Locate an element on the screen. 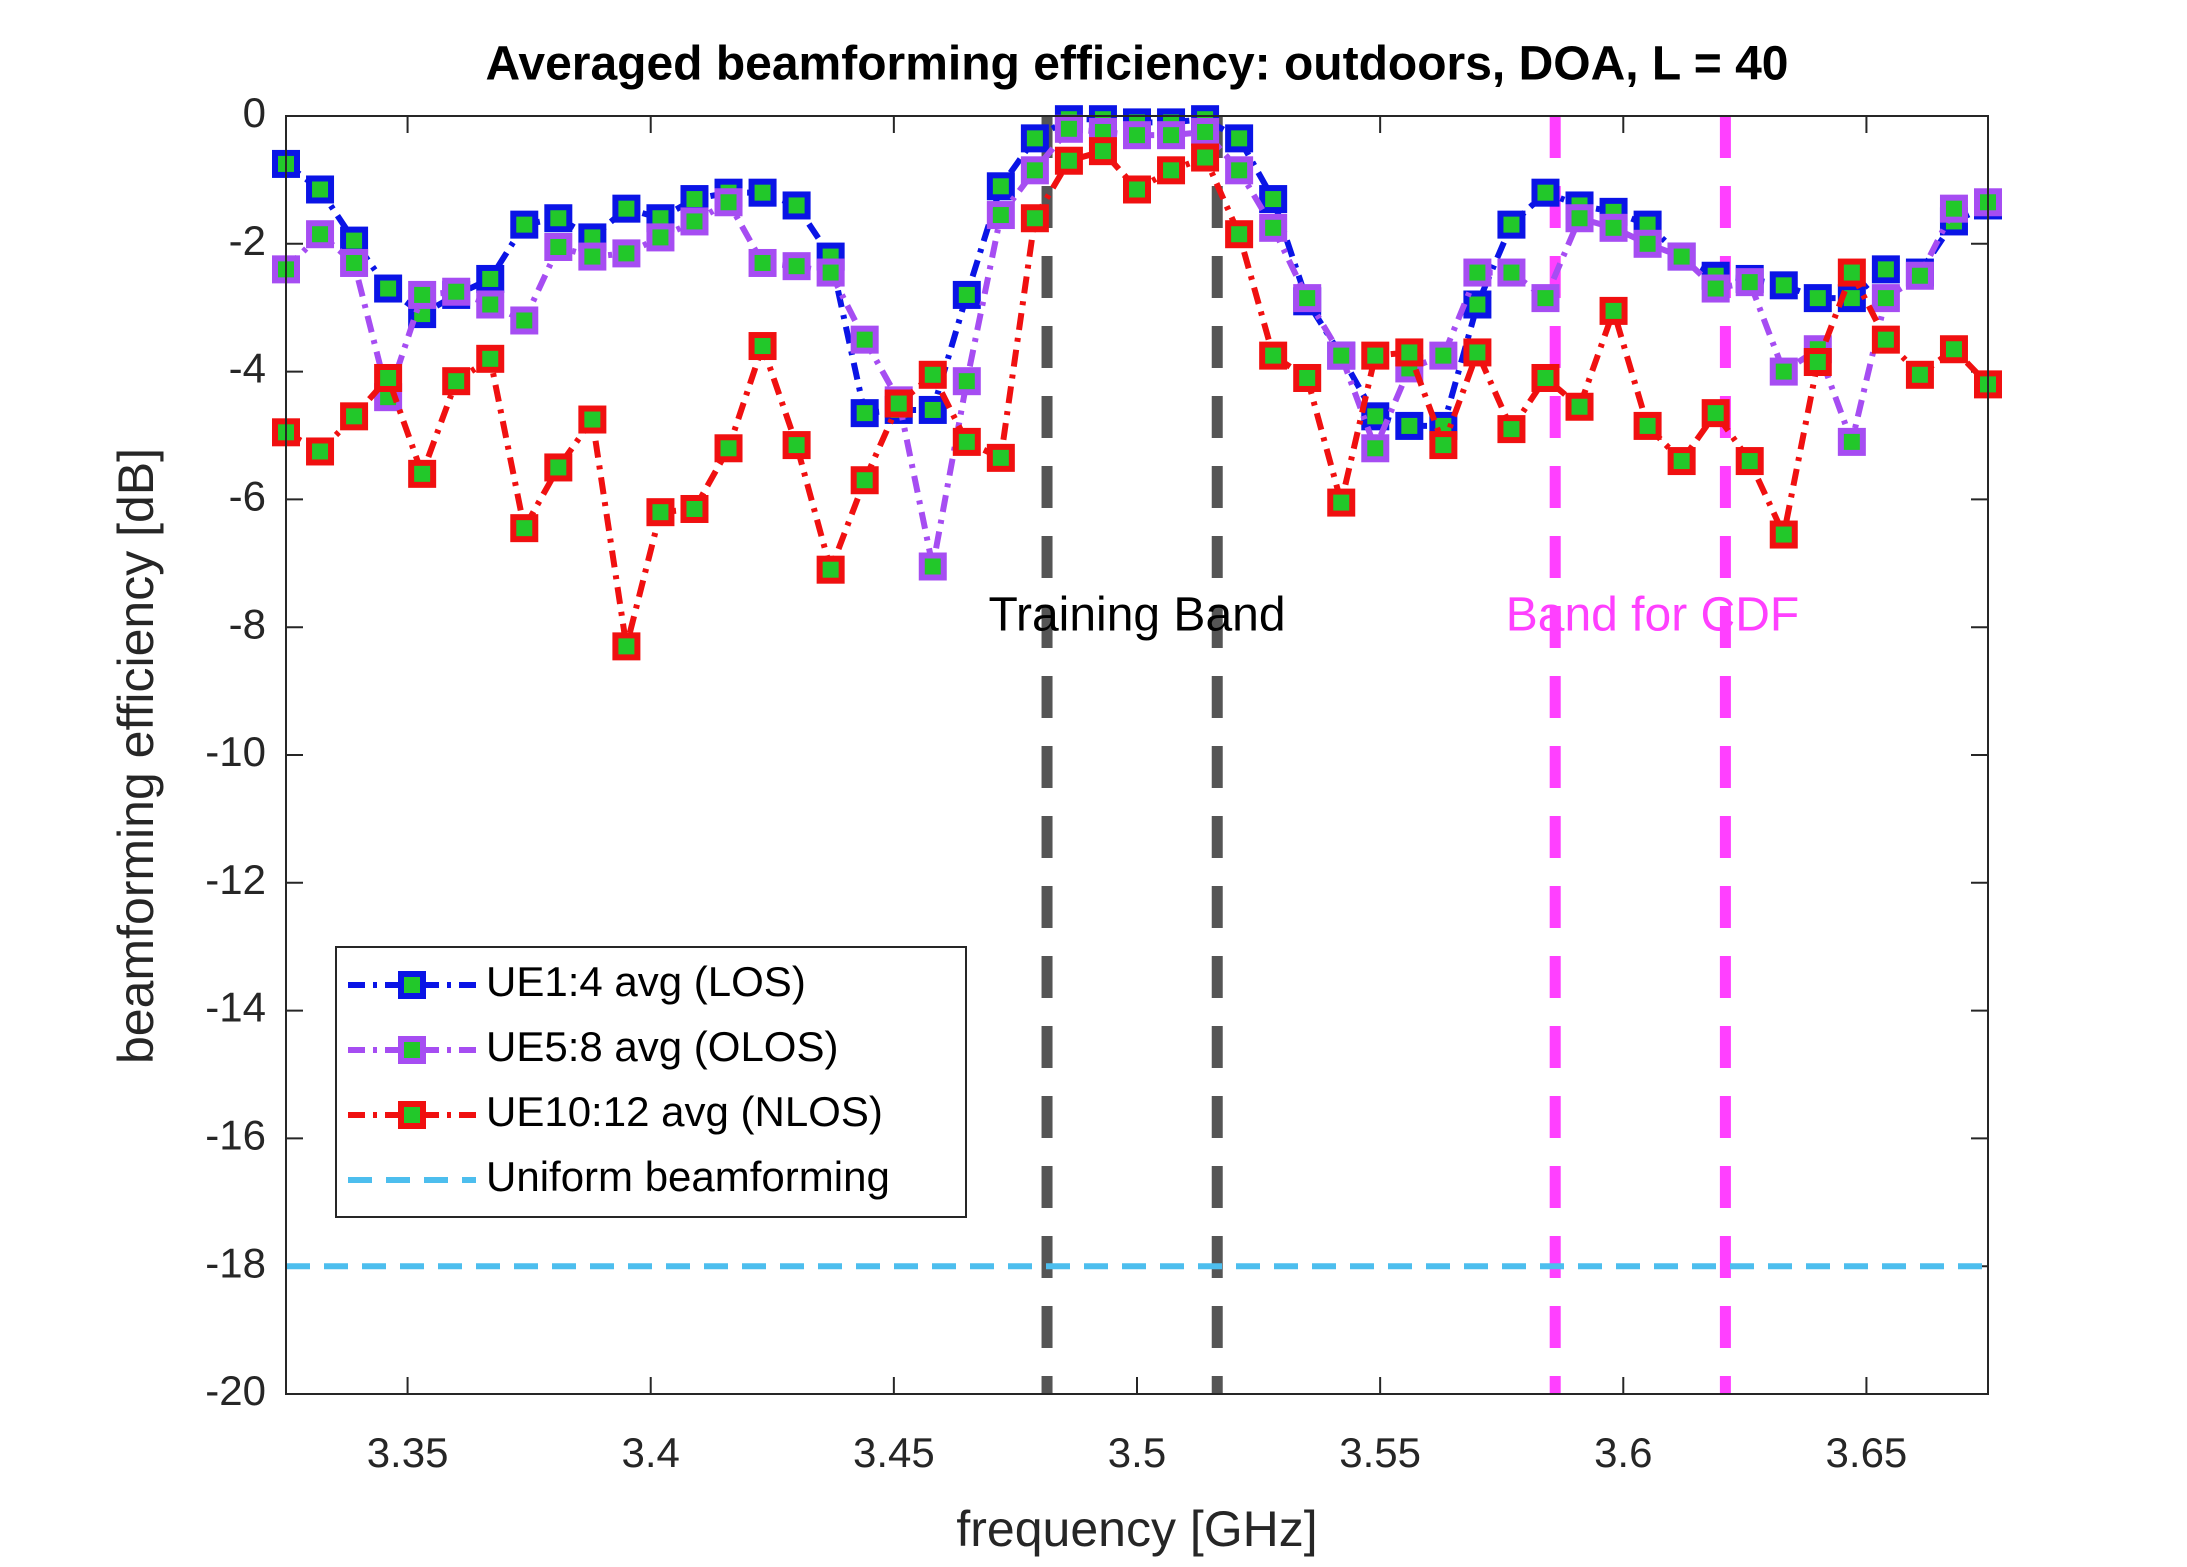 The height and width of the screenshot is (1567, 2187). y-tick-label: -14 is located at coordinates (235, 1007).